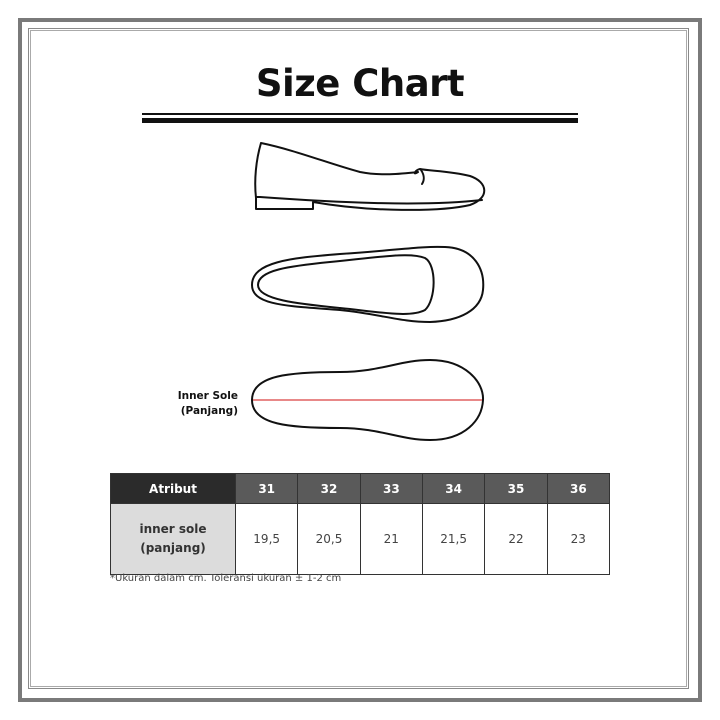  What do you see at coordinates (209, 411) in the screenshot?
I see `inner-sole-label-line2: (Panjang)` at bounding box center [209, 411].